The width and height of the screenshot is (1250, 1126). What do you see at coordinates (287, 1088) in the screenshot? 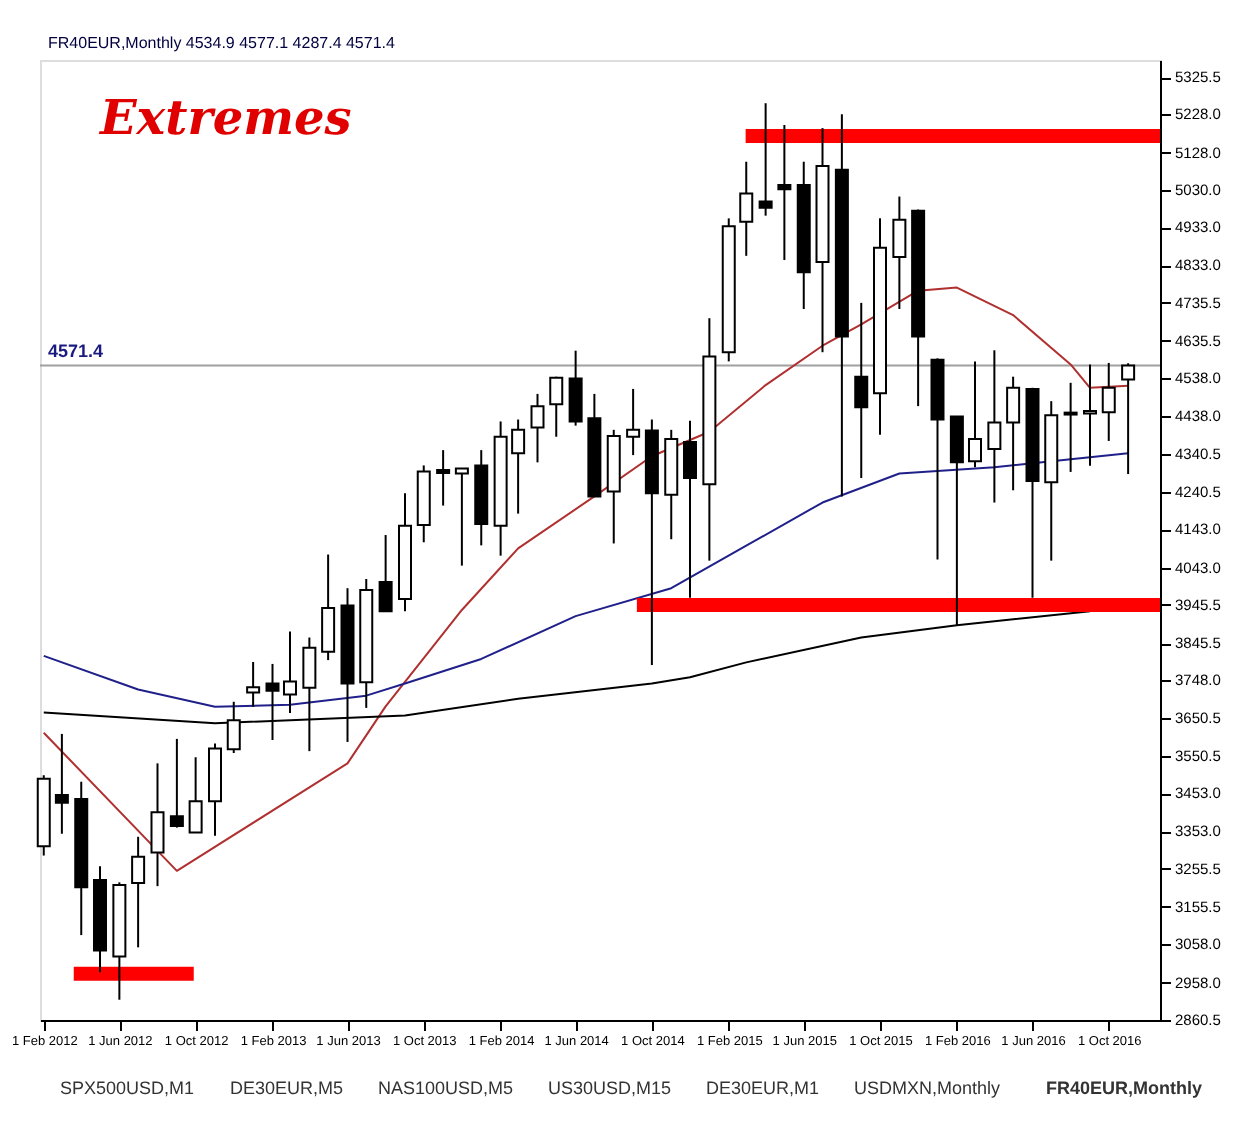
I see `text: DE30EUR,M5` at bounding box center [287, 1088].